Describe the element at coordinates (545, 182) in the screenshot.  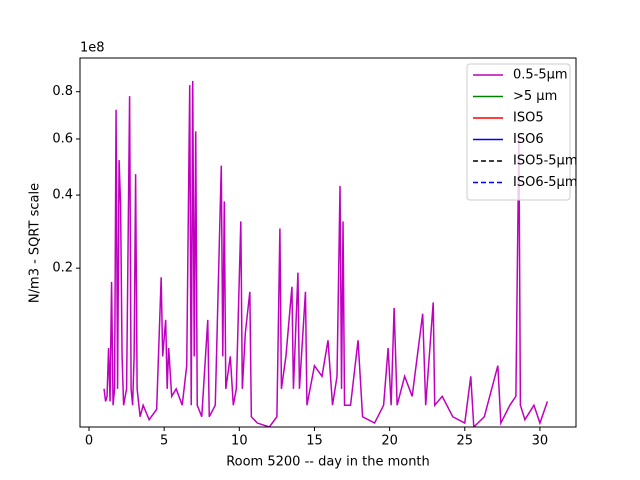
I see `legend-label: ISO6-5µm` at that location.